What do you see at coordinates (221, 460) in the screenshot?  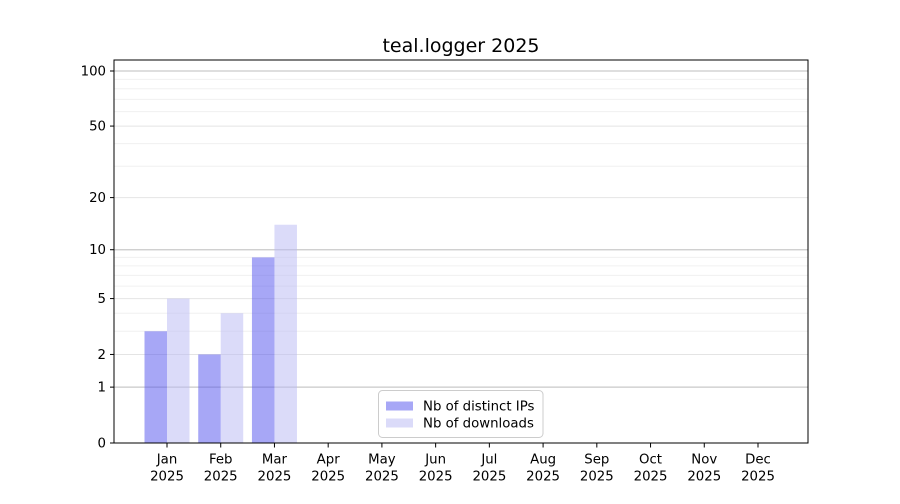 I see `x-tick-label-feb: Feb` at bounding box center [221, 460].